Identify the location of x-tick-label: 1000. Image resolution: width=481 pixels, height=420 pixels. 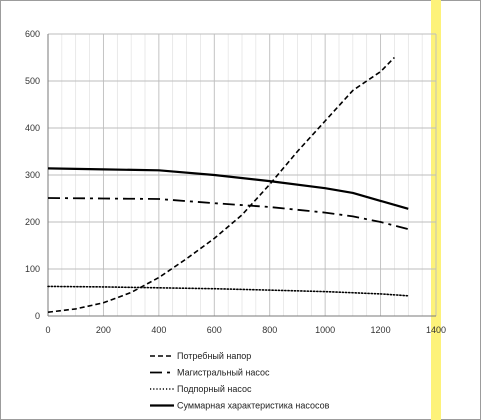
(325, 330).